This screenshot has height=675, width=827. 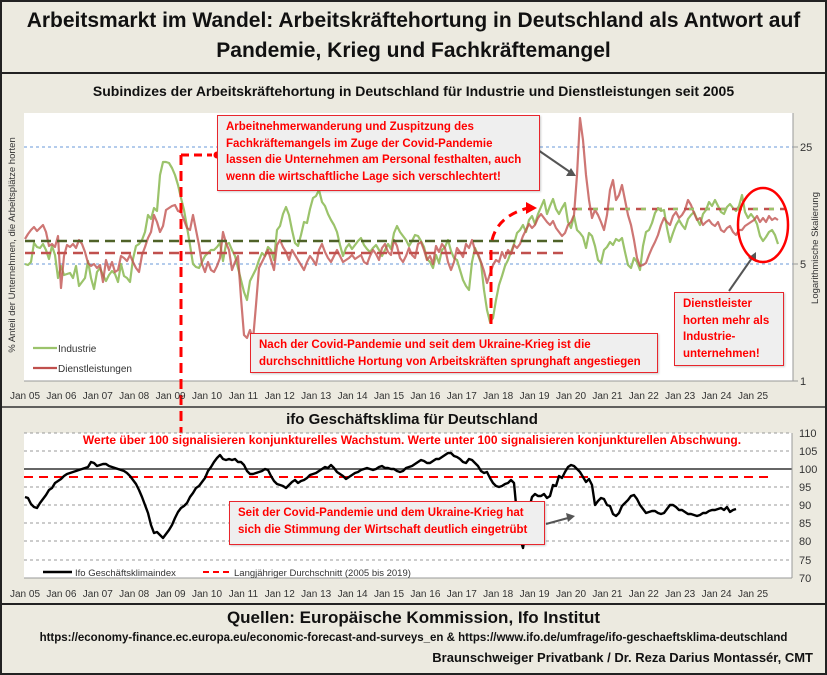 I want to click on svg-text: 110, so click(x=808, y=434).